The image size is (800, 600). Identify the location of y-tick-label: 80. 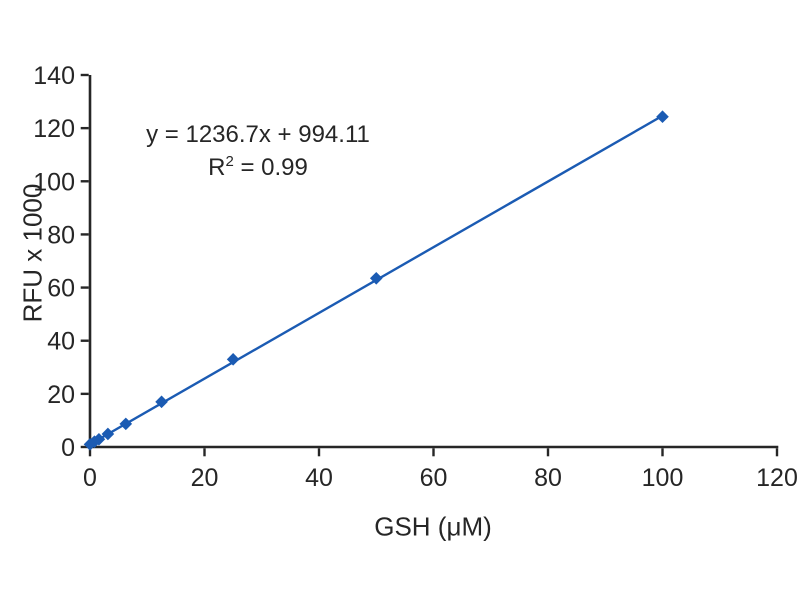
(61, 235).